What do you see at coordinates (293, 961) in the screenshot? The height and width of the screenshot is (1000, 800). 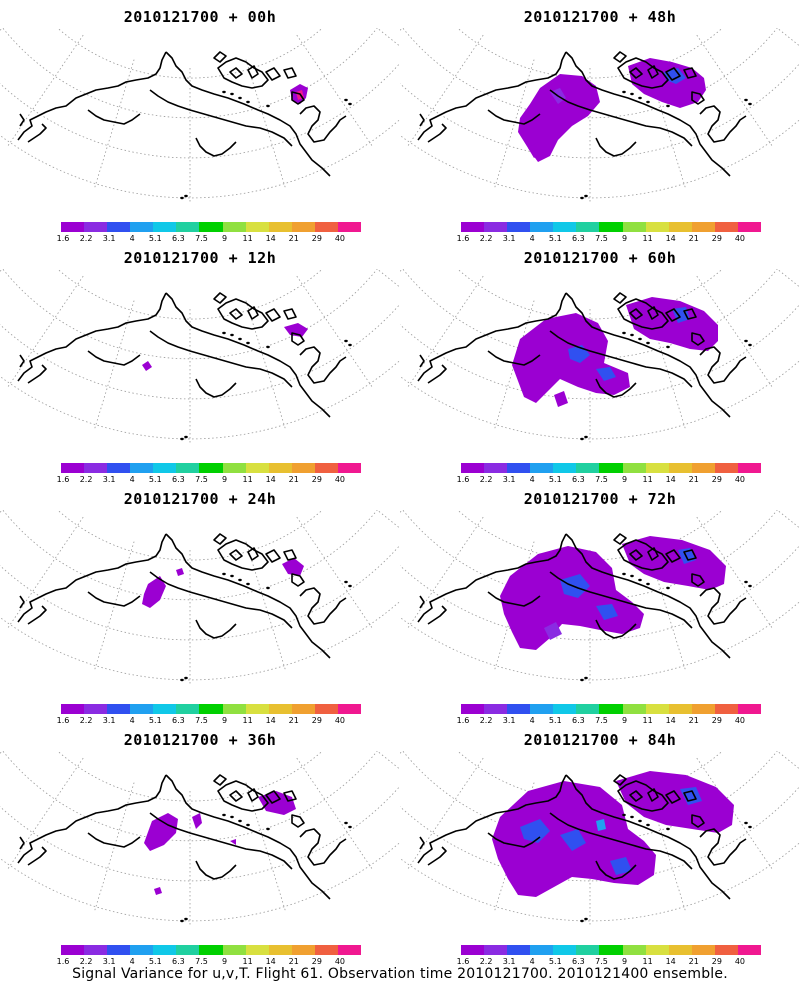 I see `colorbar-label: 21` at bounding box center [293, 961].